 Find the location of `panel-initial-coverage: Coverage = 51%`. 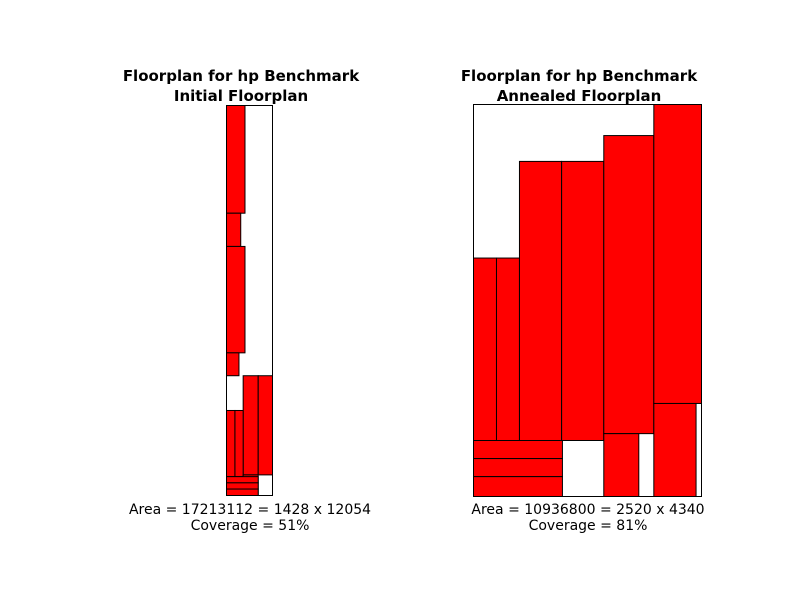

panel-initial-coverage: Coverage = 51% is located at coordinates (250, 526).